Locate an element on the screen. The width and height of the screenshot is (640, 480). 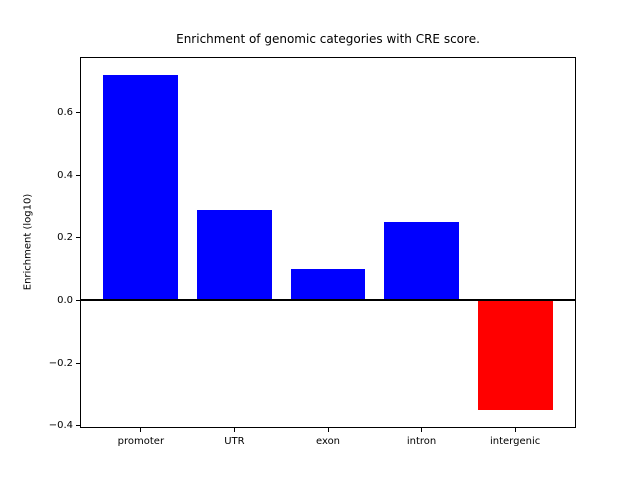
y-tick-label: 0.0 is located at coordinates (65, 300).